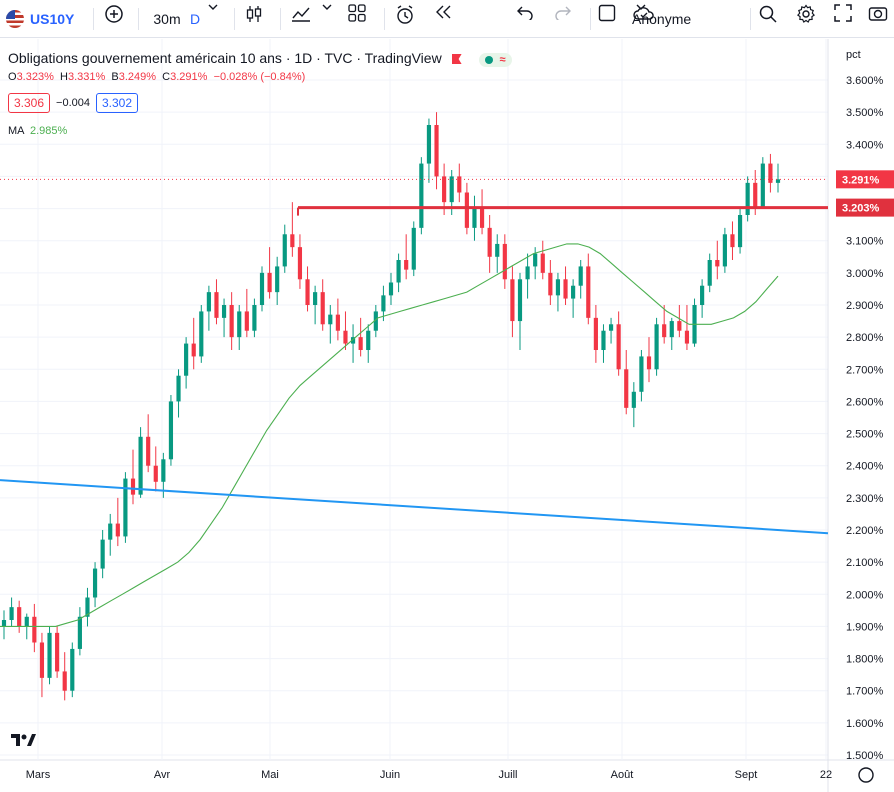 This screenshot has width=894, height=792. I want to click on spread-value: −0.004, so click(73, 103).